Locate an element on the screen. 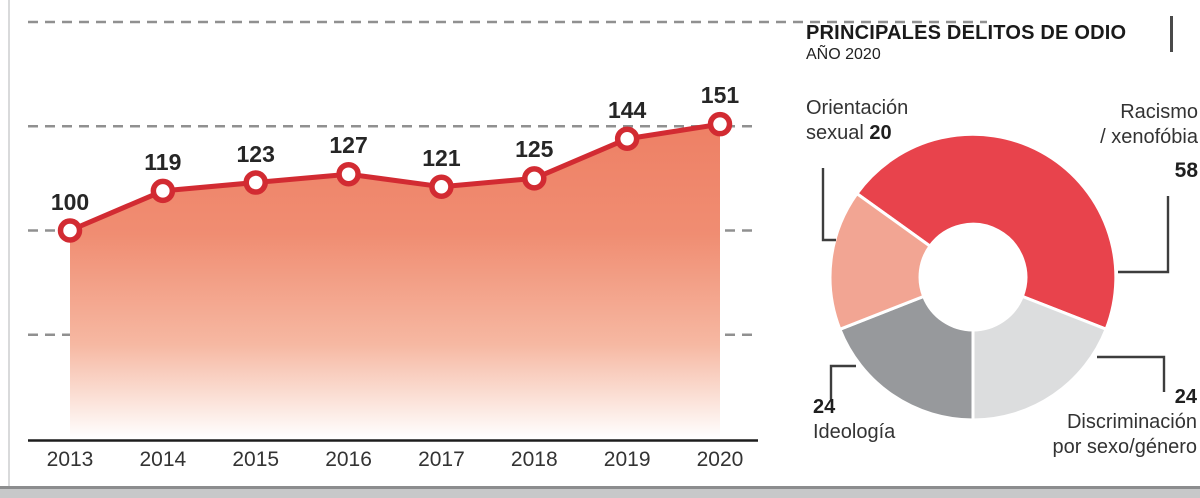 The width and height of the screenshot is (1200, 498). label-orientacion-sexual: Orientación sexual 20 is located at coordinates (857, 121).